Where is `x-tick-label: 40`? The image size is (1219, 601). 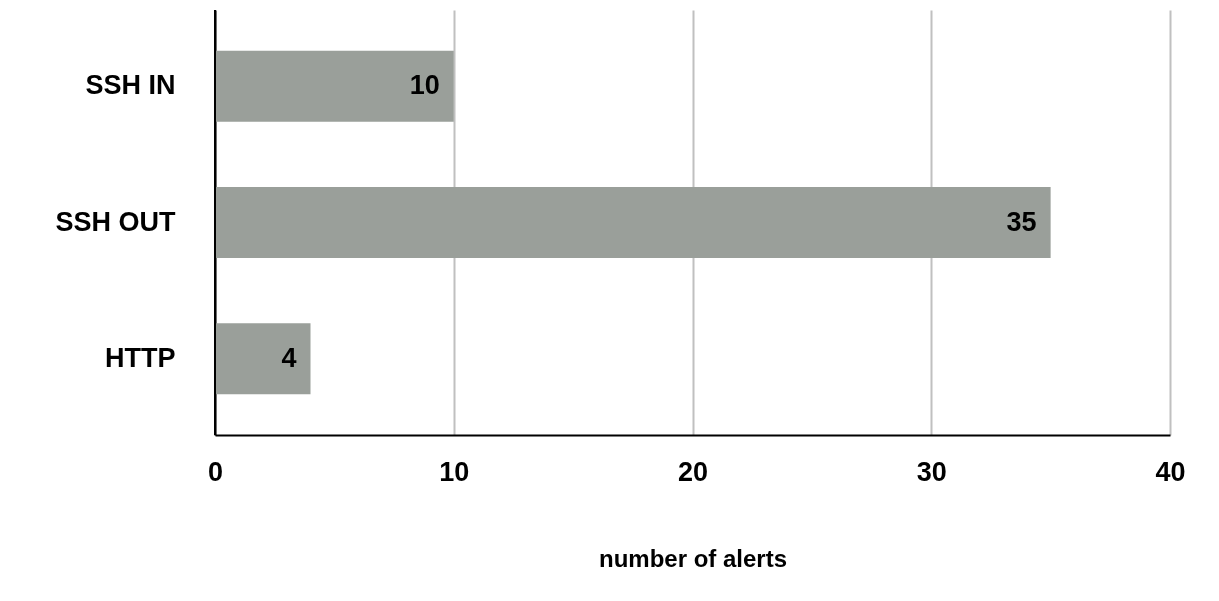
x-tick-label: 40 is located at coordinates (1170, 471).